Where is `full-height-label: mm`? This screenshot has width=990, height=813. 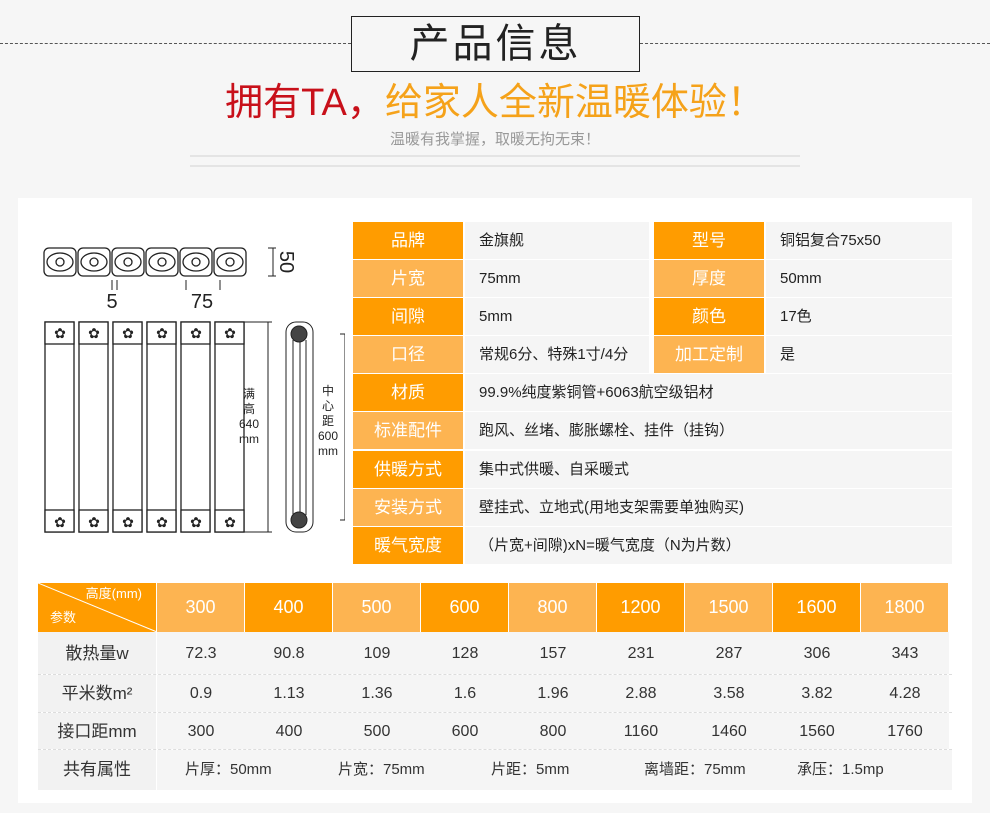
full-height-label: mm is located at coordinates (249, 439).